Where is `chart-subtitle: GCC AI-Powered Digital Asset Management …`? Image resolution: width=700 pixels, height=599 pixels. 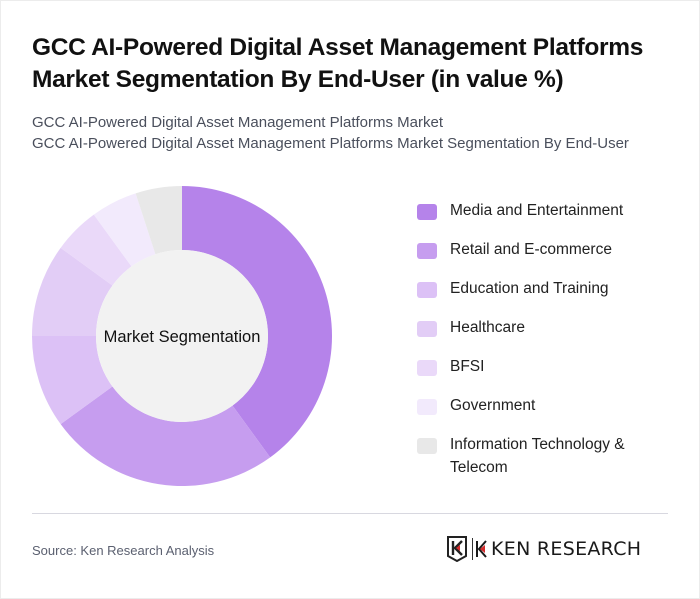
chart-subtitle: GCC AI-Powered Digital Asset Management … is located at coordinates (357, 133).